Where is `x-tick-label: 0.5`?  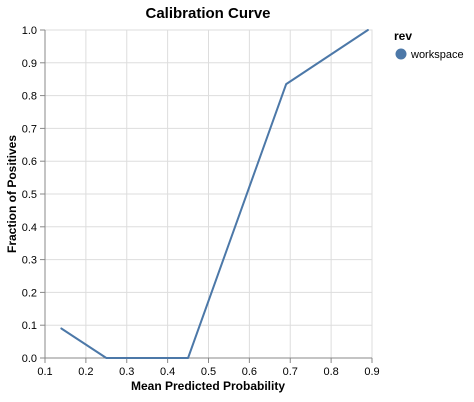
x-tick-label: 0.5 is located at coordinates (208, 372).